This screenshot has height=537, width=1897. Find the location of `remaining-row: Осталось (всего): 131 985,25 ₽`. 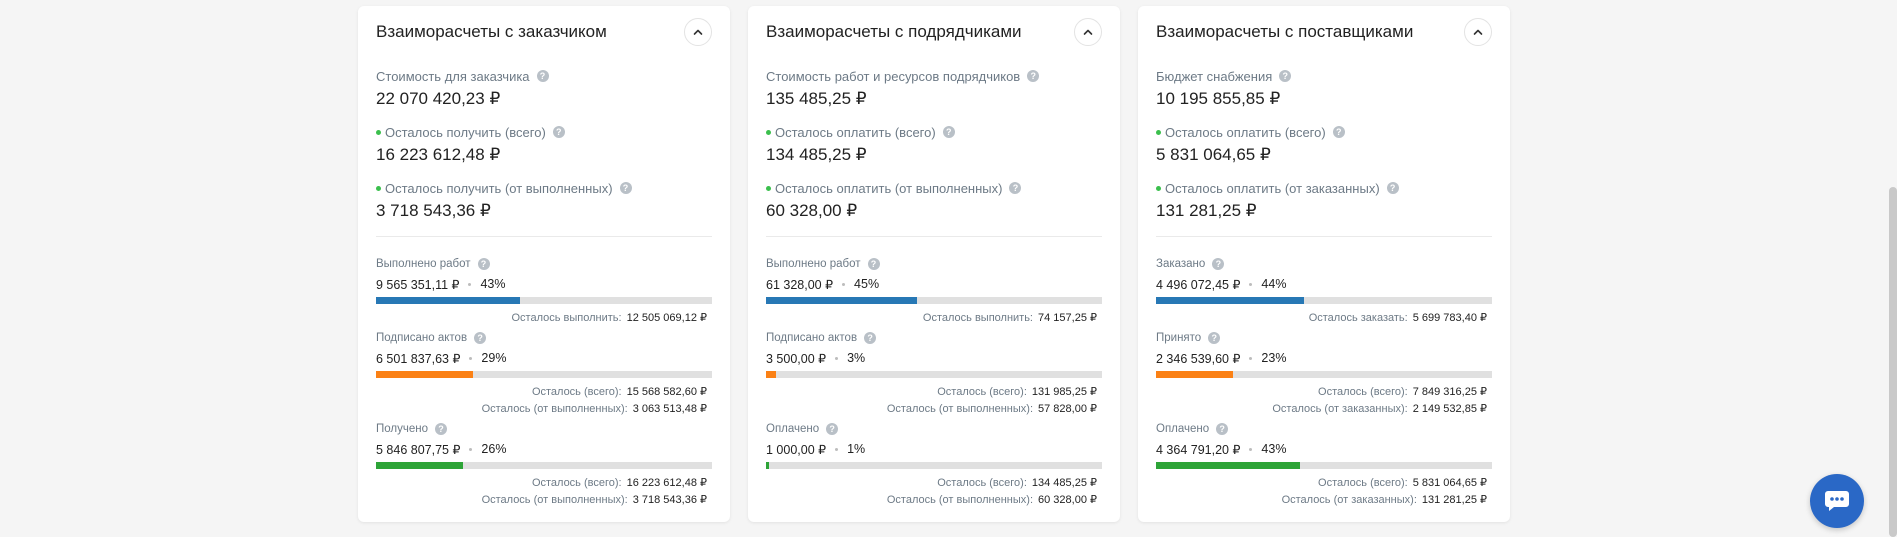

remaining-row: Осталось (всего): 131 985,25 ₽ is located at coordinates (934, 392).